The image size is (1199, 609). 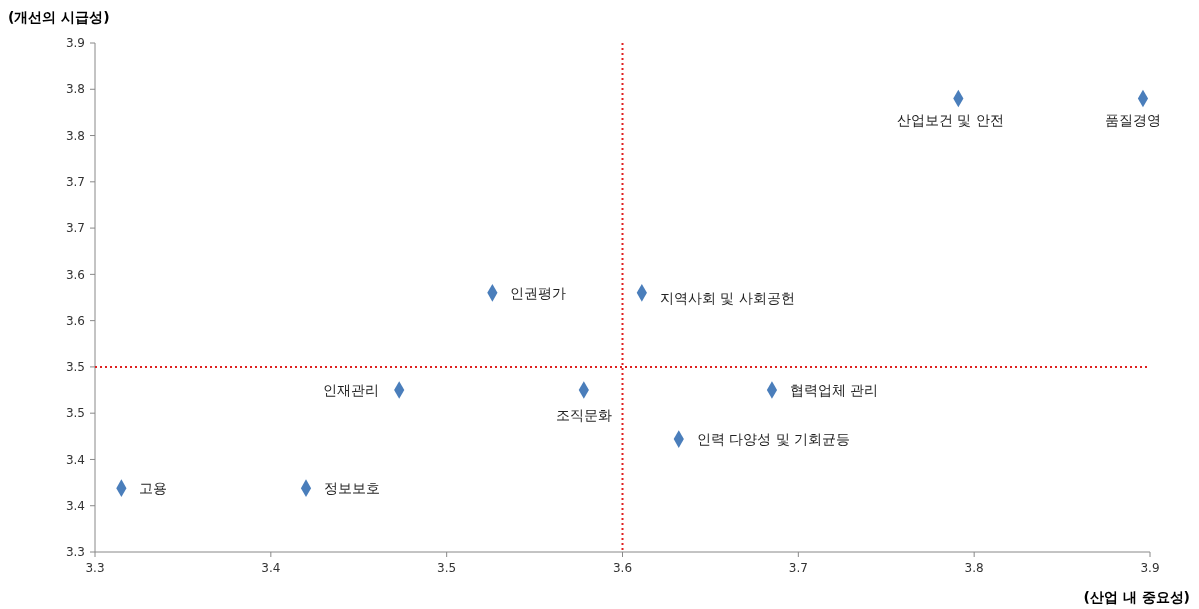 What do you see at coordinates (974, 568) in the screenshot?
I see `x-tick-label: 3.8` at bounding box center [974, 568].